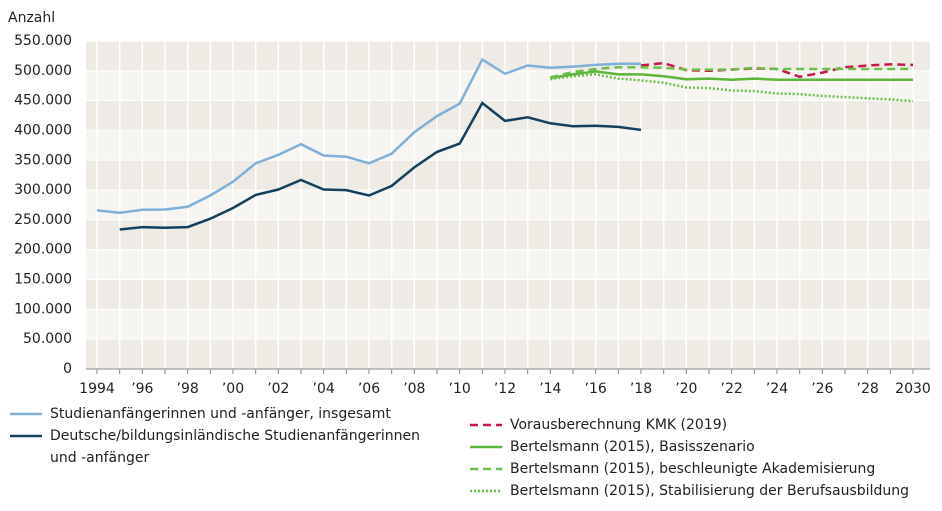  I want to click on y-tick-label: 50.000, so click(47, 339).